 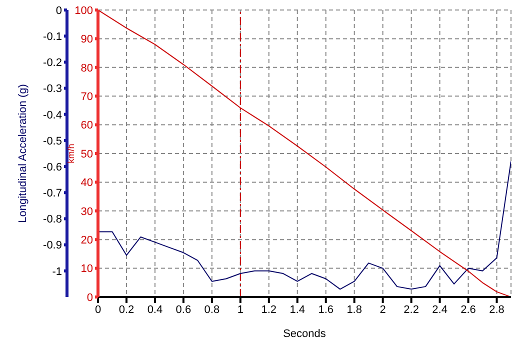 I want to click on y-axis-title: Longitudinal Acceleration (g), so click(x=22, y=153).